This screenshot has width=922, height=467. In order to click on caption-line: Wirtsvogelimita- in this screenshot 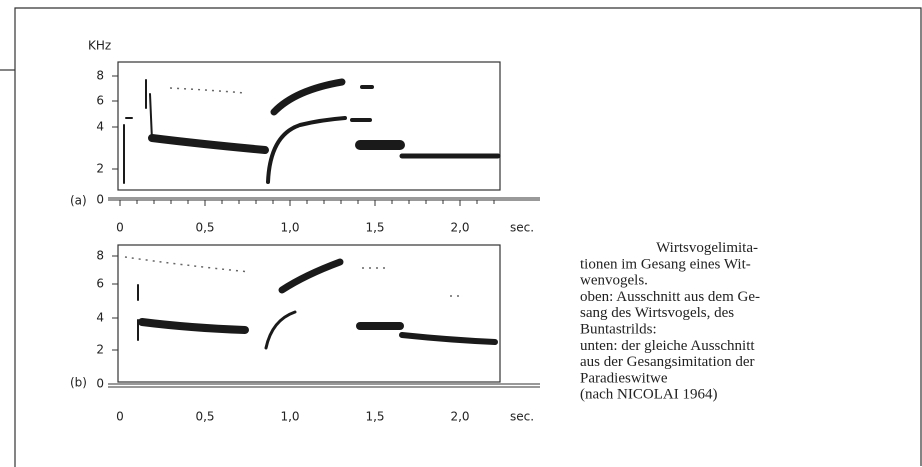, I will do `click(707, 248)`.